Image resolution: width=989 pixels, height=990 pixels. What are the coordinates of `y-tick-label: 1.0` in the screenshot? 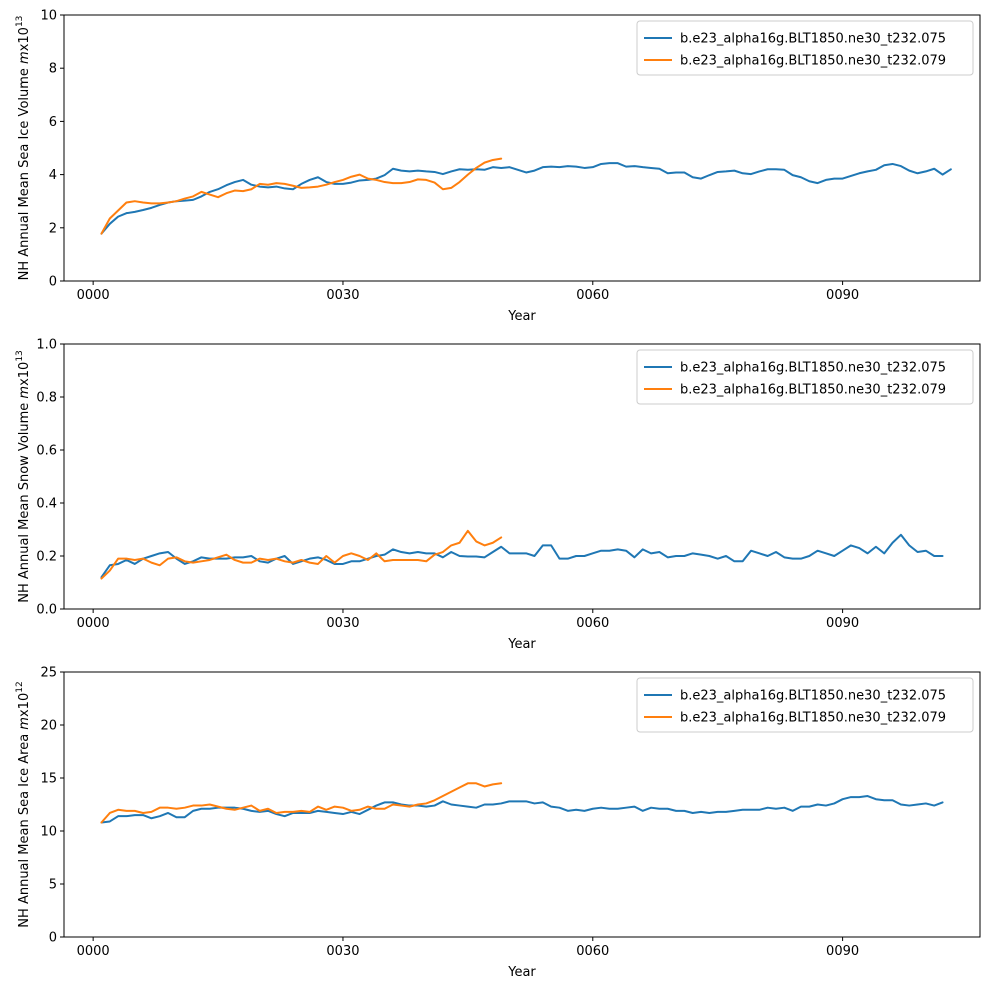 It's located at (46, 345).